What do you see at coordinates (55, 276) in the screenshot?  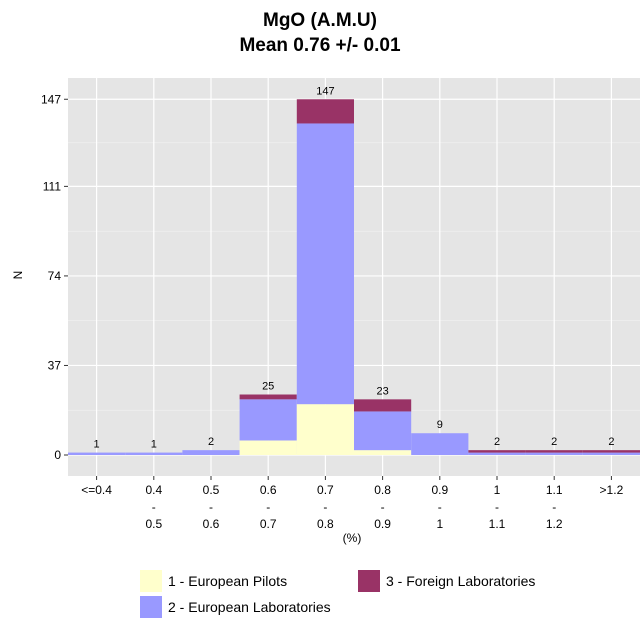 I see `y-tick-label: 74` at bounding box center [55, 276].